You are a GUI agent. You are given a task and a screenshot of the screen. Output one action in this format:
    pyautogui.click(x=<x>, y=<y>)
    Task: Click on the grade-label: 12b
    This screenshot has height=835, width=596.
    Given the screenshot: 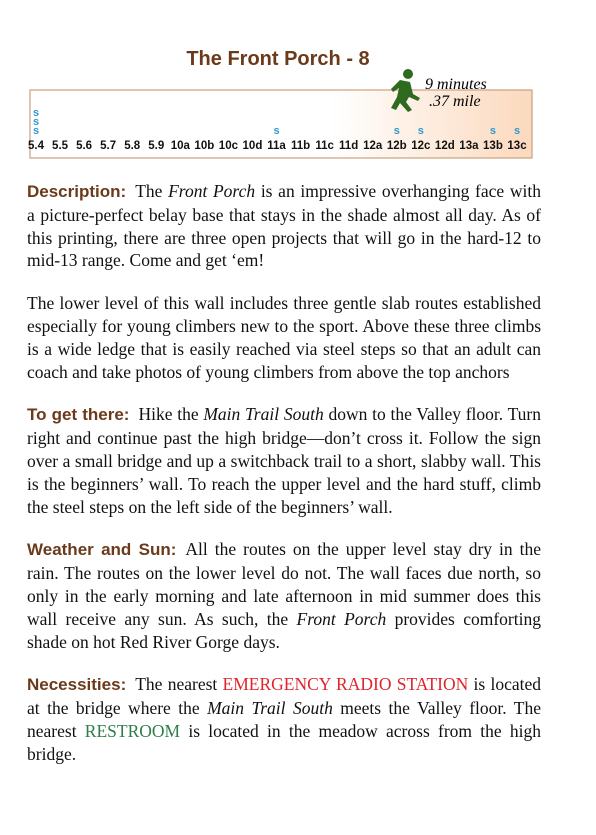 What is the action you would take?
    pyautogui.click(x=397, y=146)
    